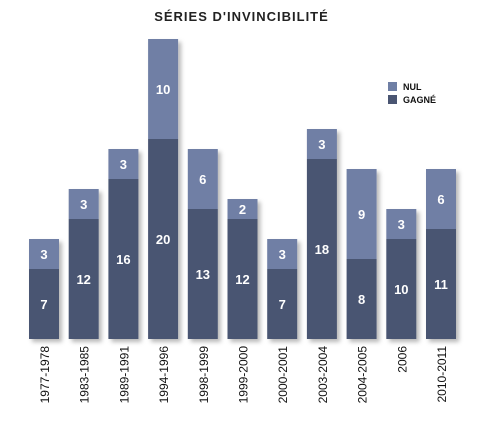  I want to click on bar-nul-1994-1996, so click(163, 89).